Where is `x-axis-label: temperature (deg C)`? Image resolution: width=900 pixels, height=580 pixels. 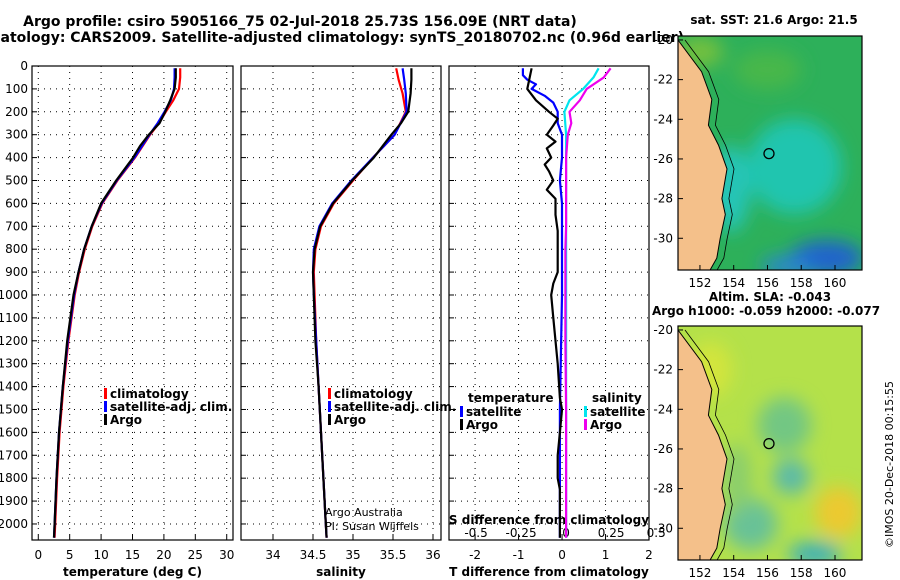 x-axis-label: temperature (deg C) is located at coordinates (132, 572).